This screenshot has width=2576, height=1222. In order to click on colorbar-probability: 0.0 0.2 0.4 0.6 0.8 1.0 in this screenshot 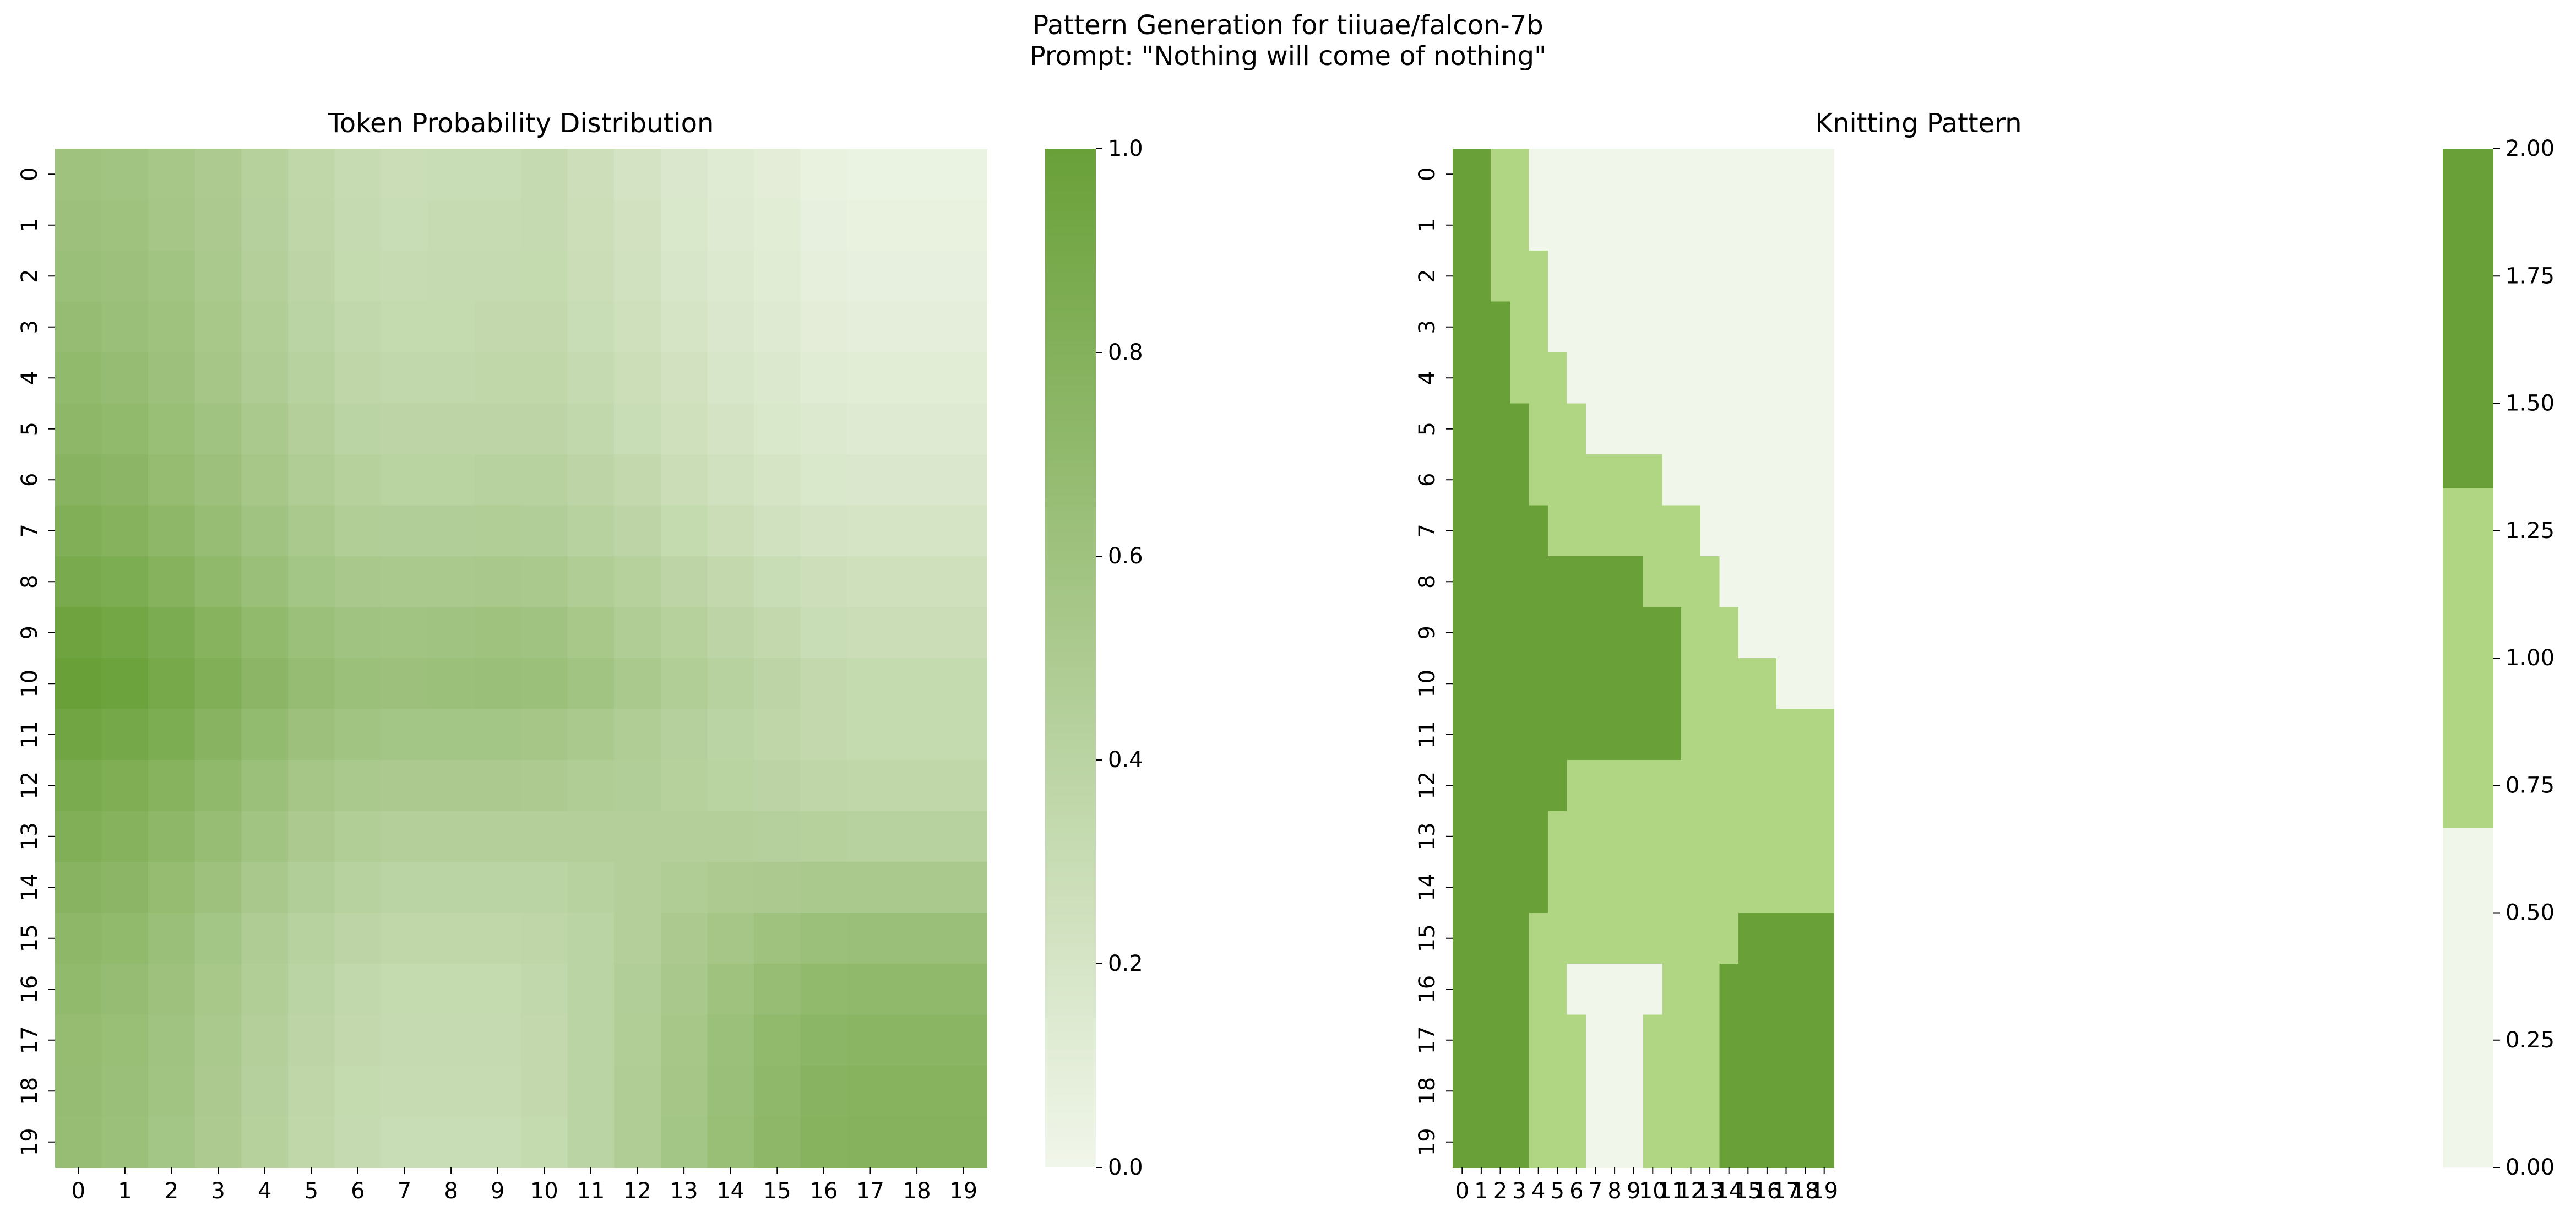, I will do `click(1094, 658)`.